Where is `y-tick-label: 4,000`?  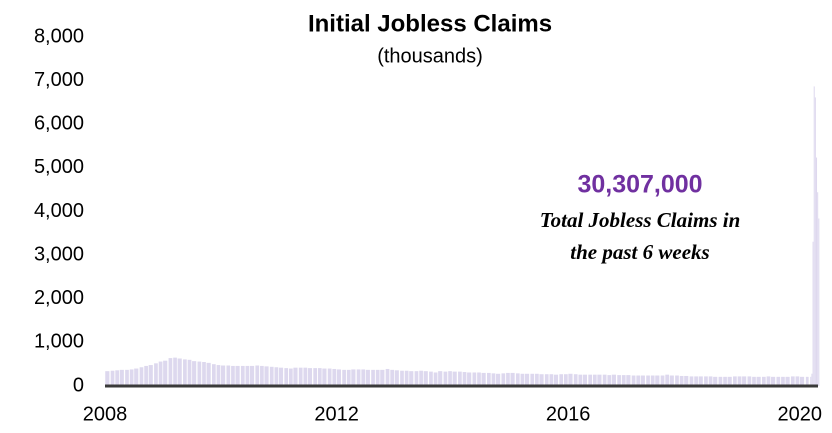 y-tick-label: 4,000 is located at coordinates (59, 211).